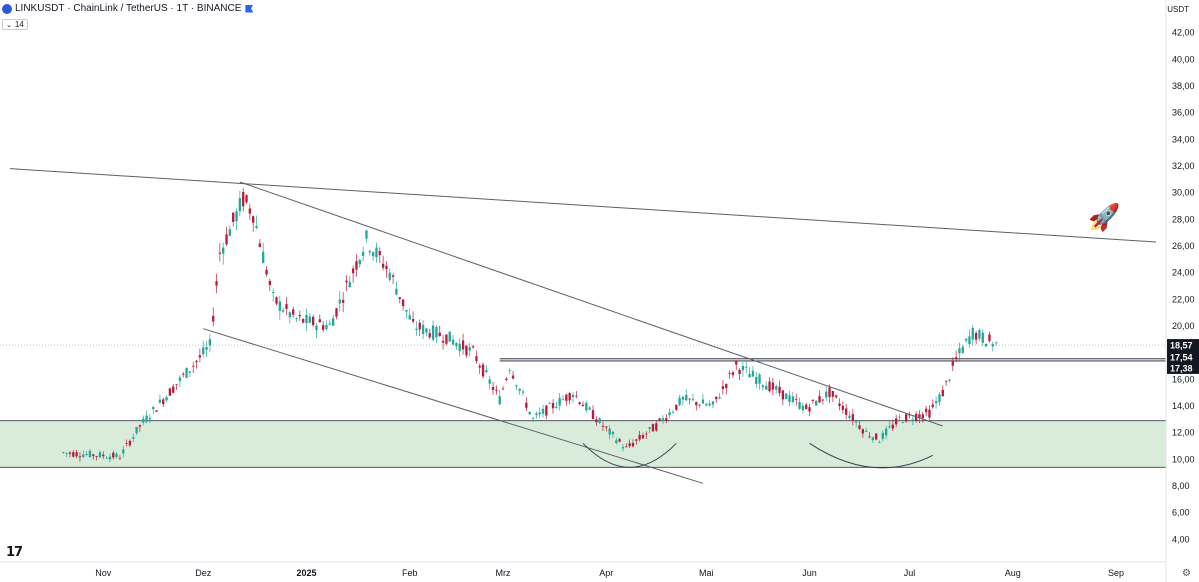  What do you see at coordinates (15, 24) in the screenshot?
I see `indicator-toggle: ⌄ 14` at bounding box center [15, 24].